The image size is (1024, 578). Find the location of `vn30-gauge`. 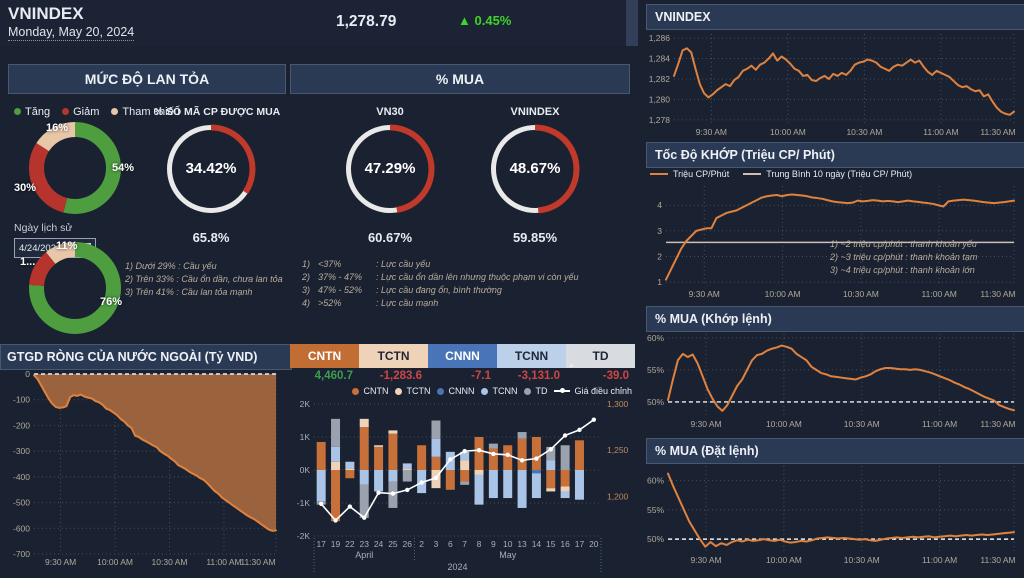

vn30-gauge is located at coordinates (390, 169).